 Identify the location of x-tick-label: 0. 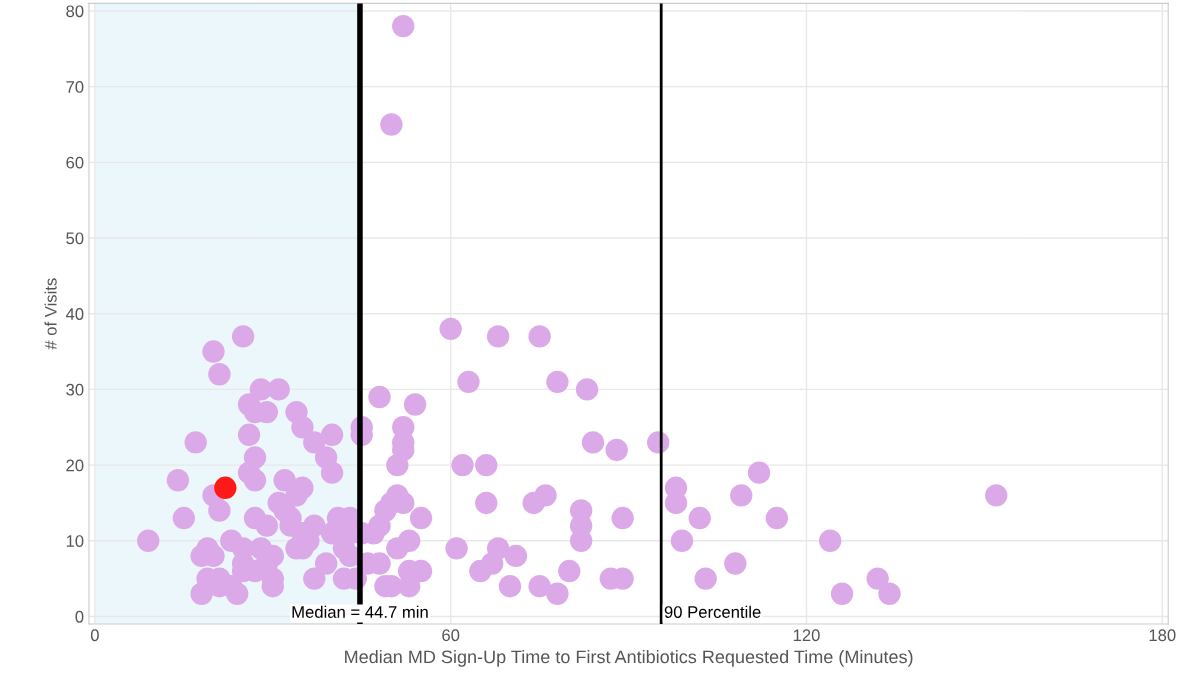
(94, 635).